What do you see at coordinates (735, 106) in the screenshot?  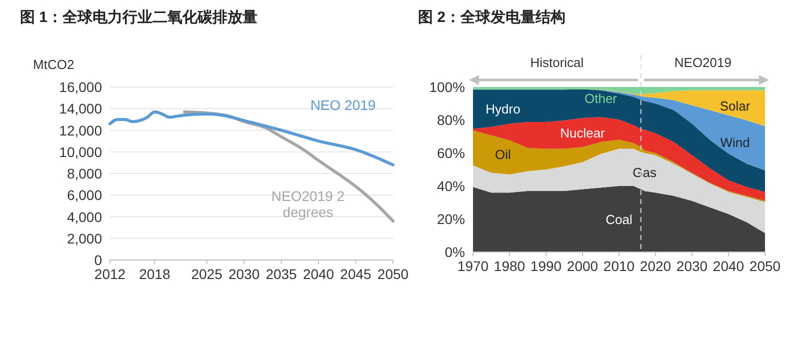 I see `series-label: Solar` at bounding box center [735, 106].